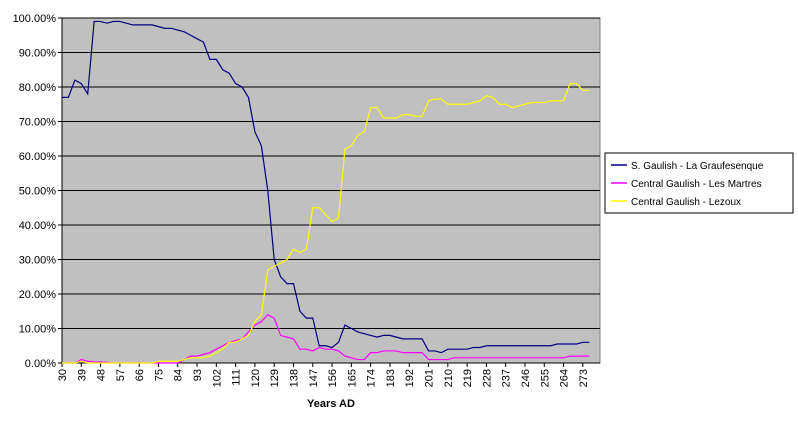 The height and width of the screenshot is (422, 798). What do you see at coordinates (507, 378) in the screenshot?
I see `x-tick-label: 237` at bounding box center [507, 378].